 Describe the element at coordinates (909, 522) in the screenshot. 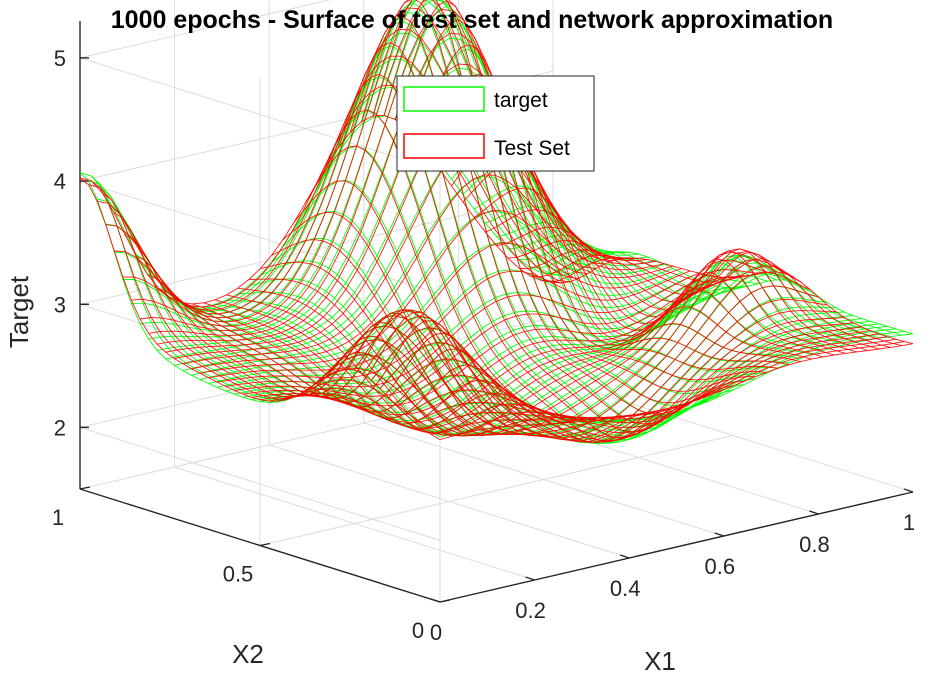

I see `x-tick-label: 1` at that location.